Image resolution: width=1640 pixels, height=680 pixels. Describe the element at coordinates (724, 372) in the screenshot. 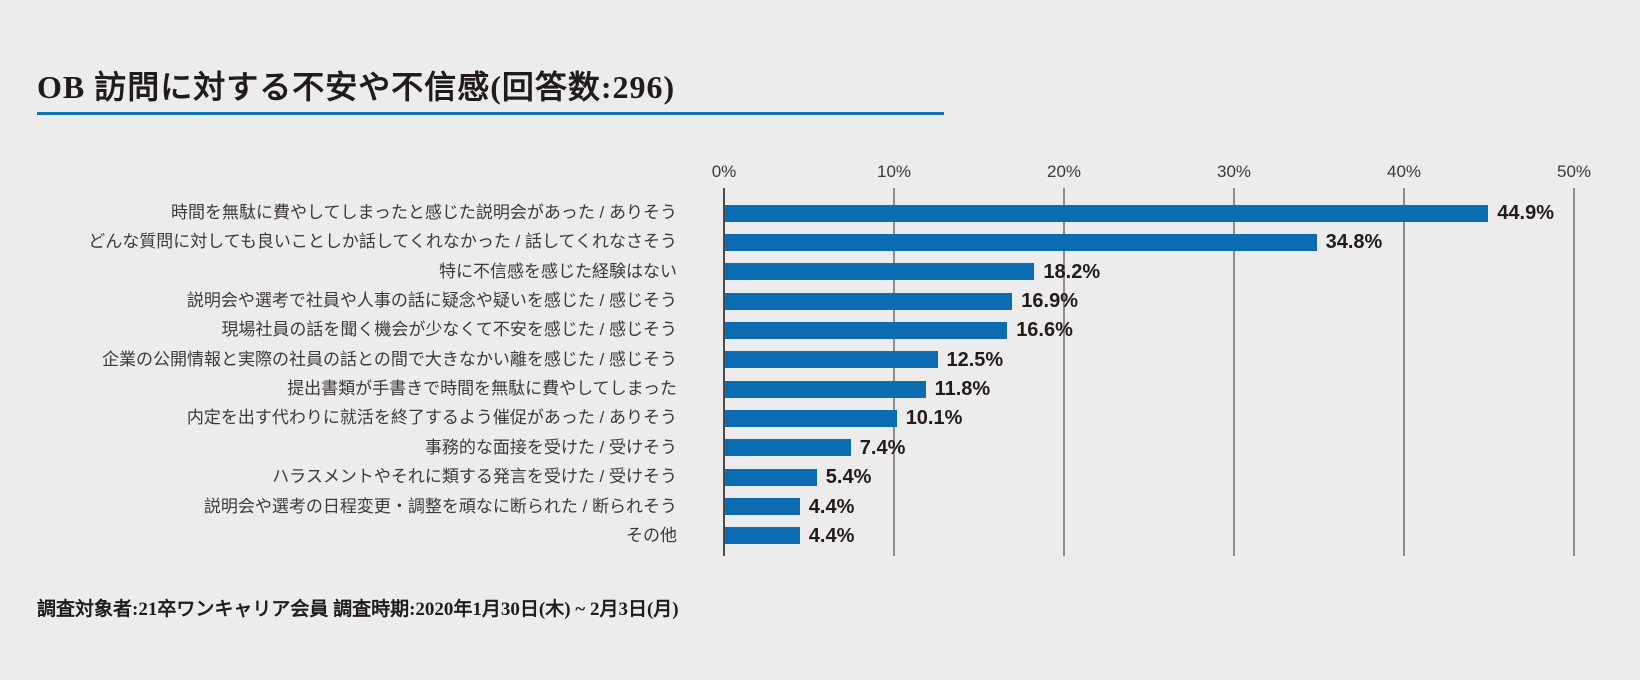

I see `y-axis-line` at that location.